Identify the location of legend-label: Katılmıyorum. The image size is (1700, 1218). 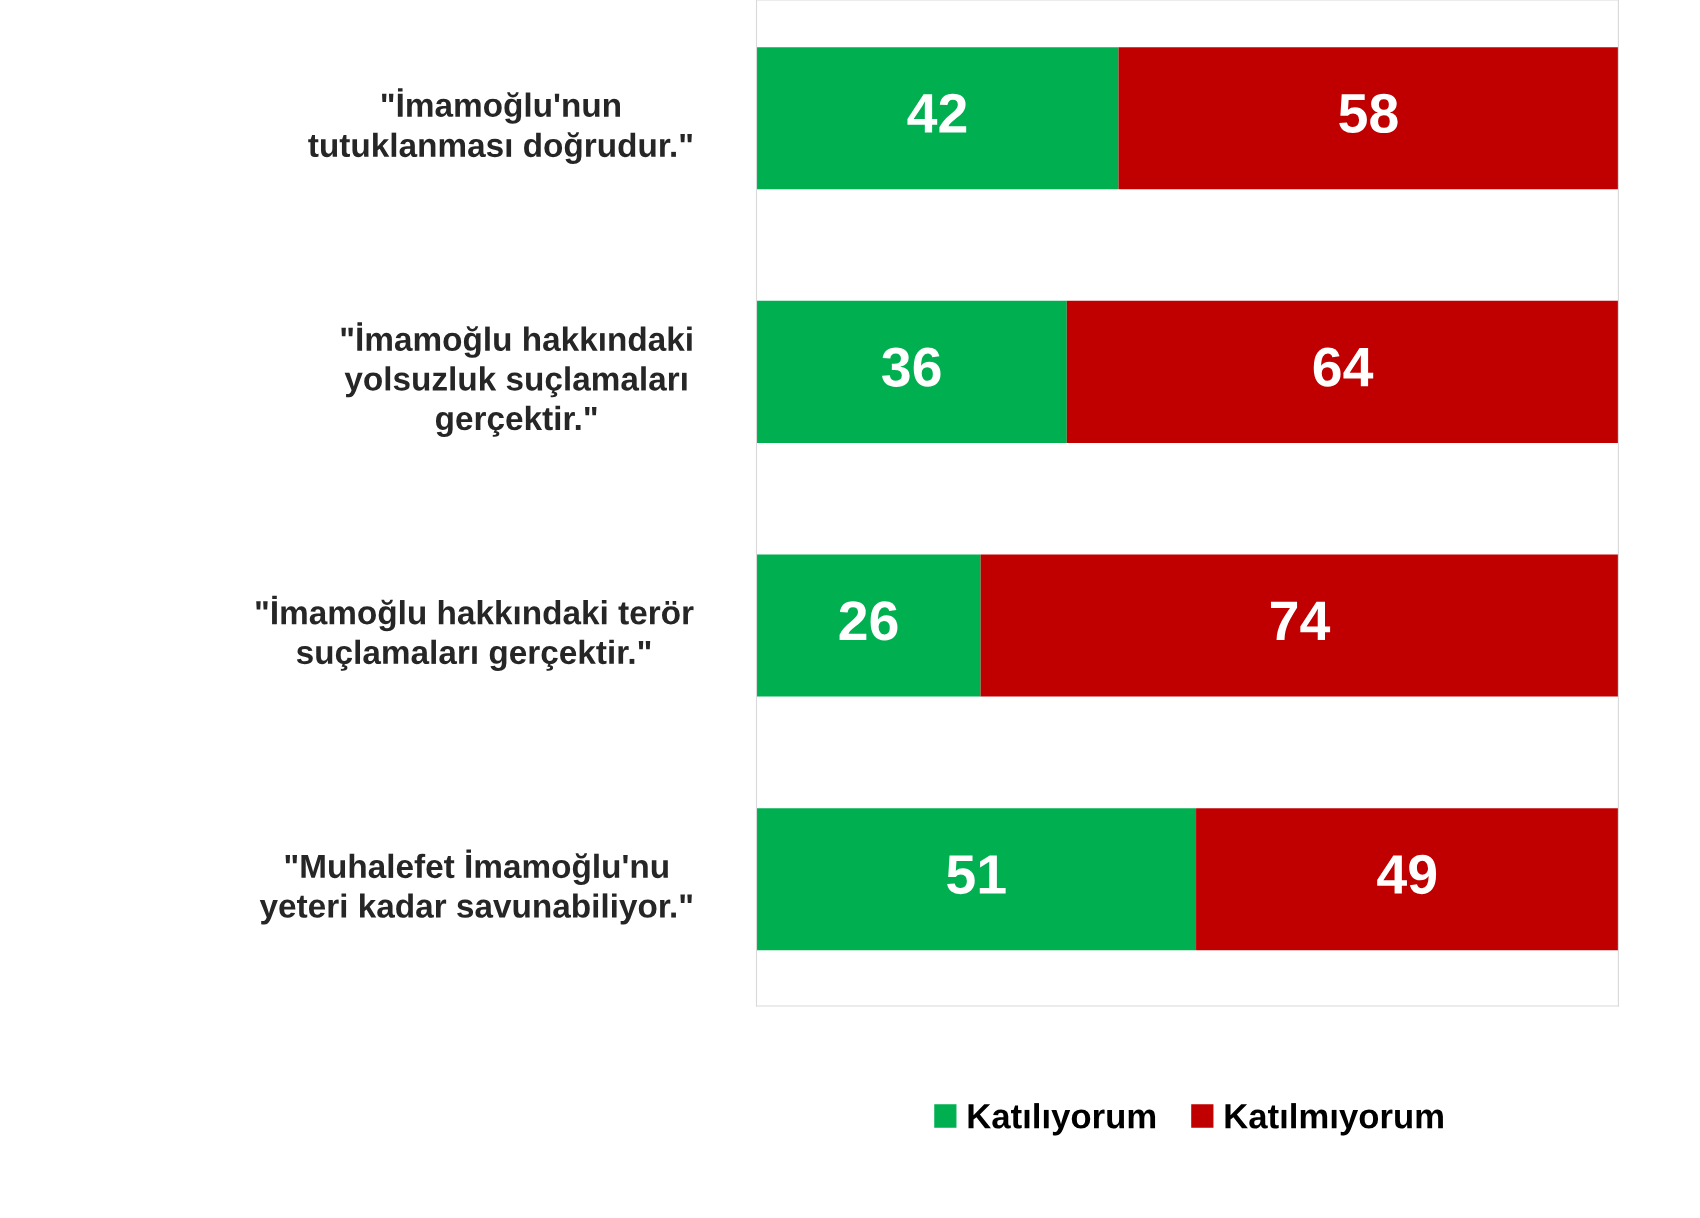
(1334, 1119).